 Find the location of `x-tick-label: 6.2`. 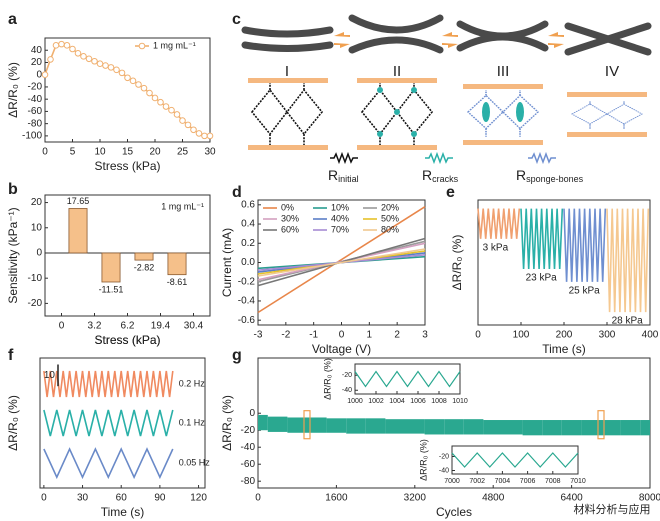

x-tick-label: 6.2 is located at coordinates (128, 326).